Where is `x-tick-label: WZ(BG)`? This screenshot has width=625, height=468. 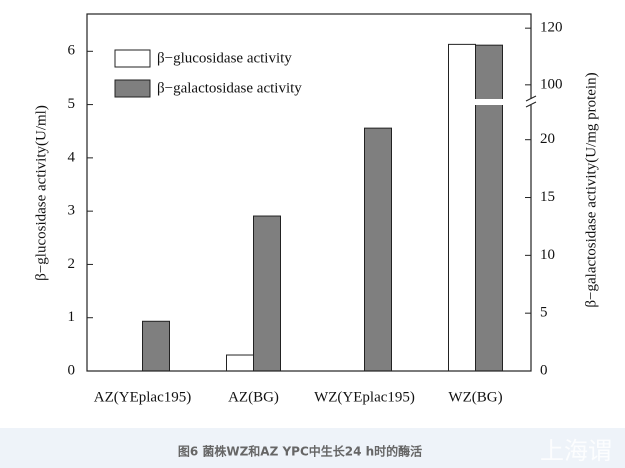 x-tick-label: WZ(BG) is located at coordinates (475, 397).